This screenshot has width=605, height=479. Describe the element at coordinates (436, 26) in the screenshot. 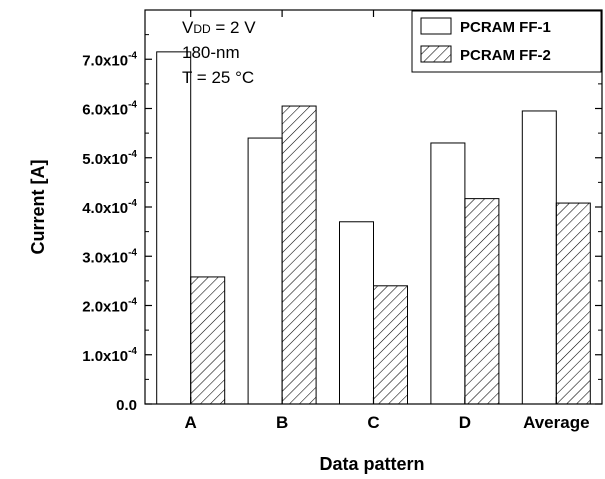

I see `legend-swatch-ff1` at that location.